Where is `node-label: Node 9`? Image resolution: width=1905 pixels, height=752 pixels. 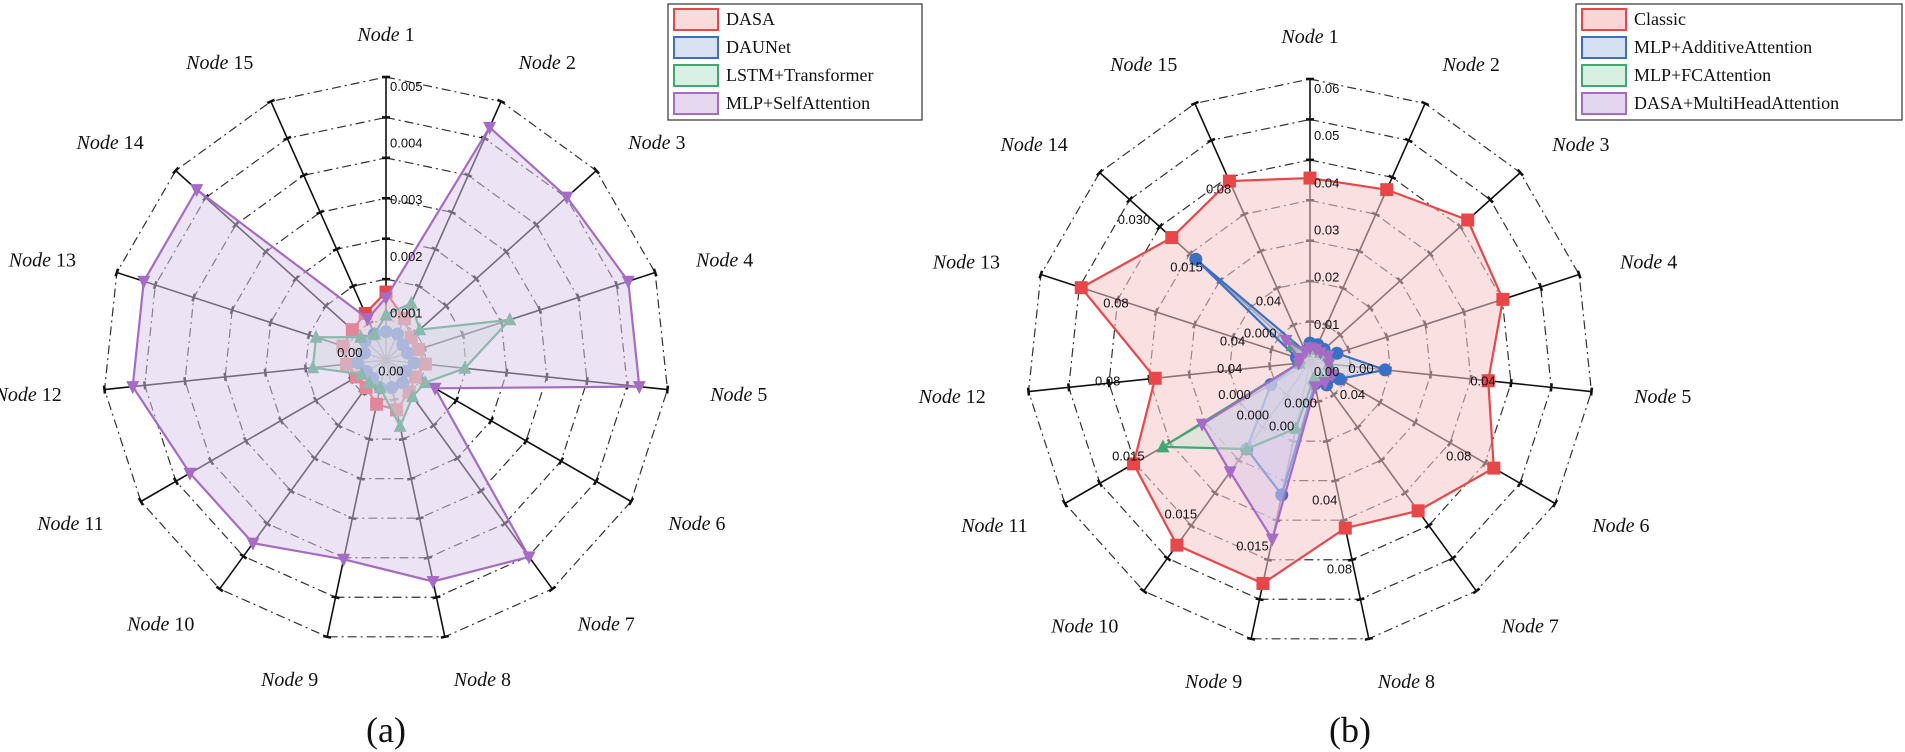 node-label: Node 9 is located at coordinates (289, 680).